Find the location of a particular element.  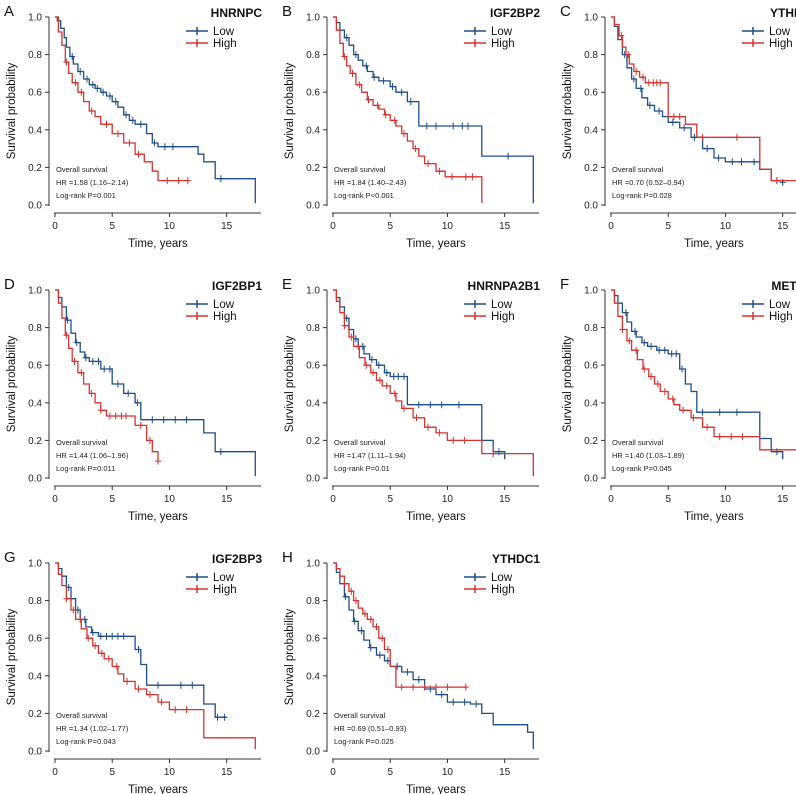

panel-d-y-tick-label: 1.0 is located at coordinates (35, 291).